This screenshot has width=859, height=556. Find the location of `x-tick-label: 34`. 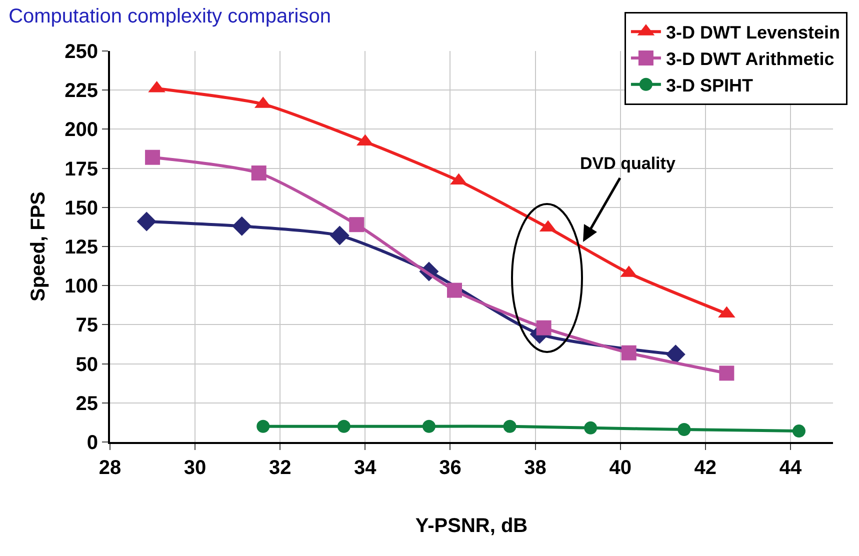

x-tick-label: 34 is located at coordinates (366, 468).